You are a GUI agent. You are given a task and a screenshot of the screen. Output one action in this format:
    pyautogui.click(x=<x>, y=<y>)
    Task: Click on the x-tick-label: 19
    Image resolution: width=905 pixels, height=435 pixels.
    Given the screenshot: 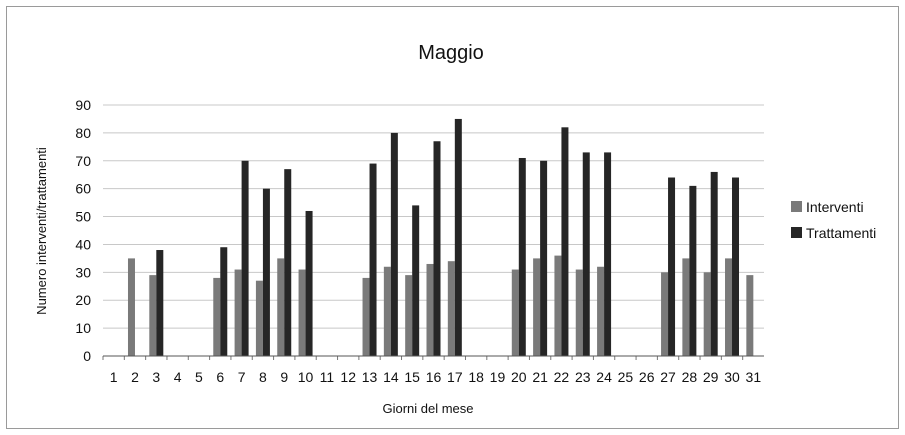 What is the action you would take?
    pyautogui.click(x=498, y=377)
    